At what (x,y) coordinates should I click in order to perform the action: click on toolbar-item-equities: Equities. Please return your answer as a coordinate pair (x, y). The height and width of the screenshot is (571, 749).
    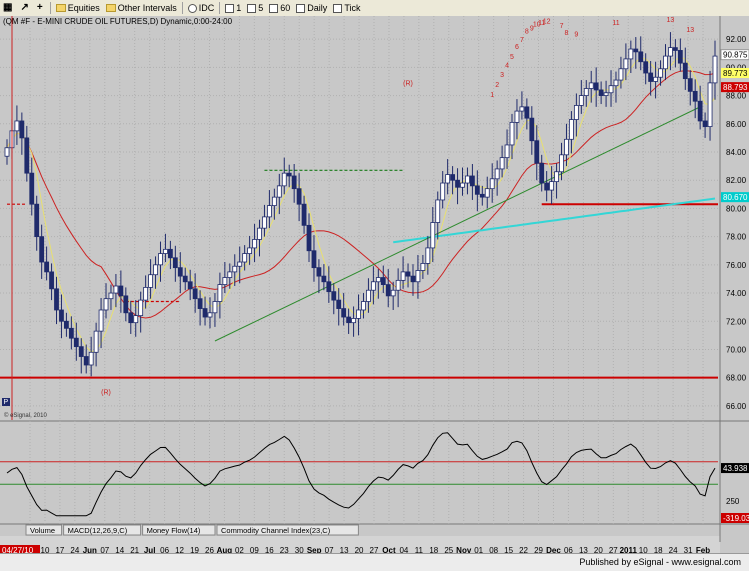
    Looking at the image, I should click on (78, 8).